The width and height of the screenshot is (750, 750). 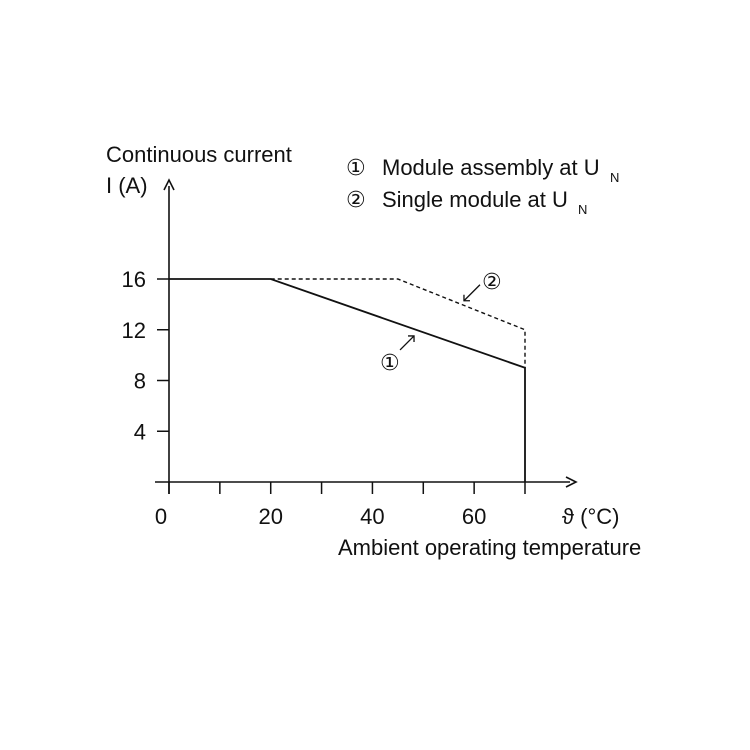 What do you see at coordinates (270, 516) in the screenshot?
I see `x-tick-label-20: 20` at bounding box center [270, 516].